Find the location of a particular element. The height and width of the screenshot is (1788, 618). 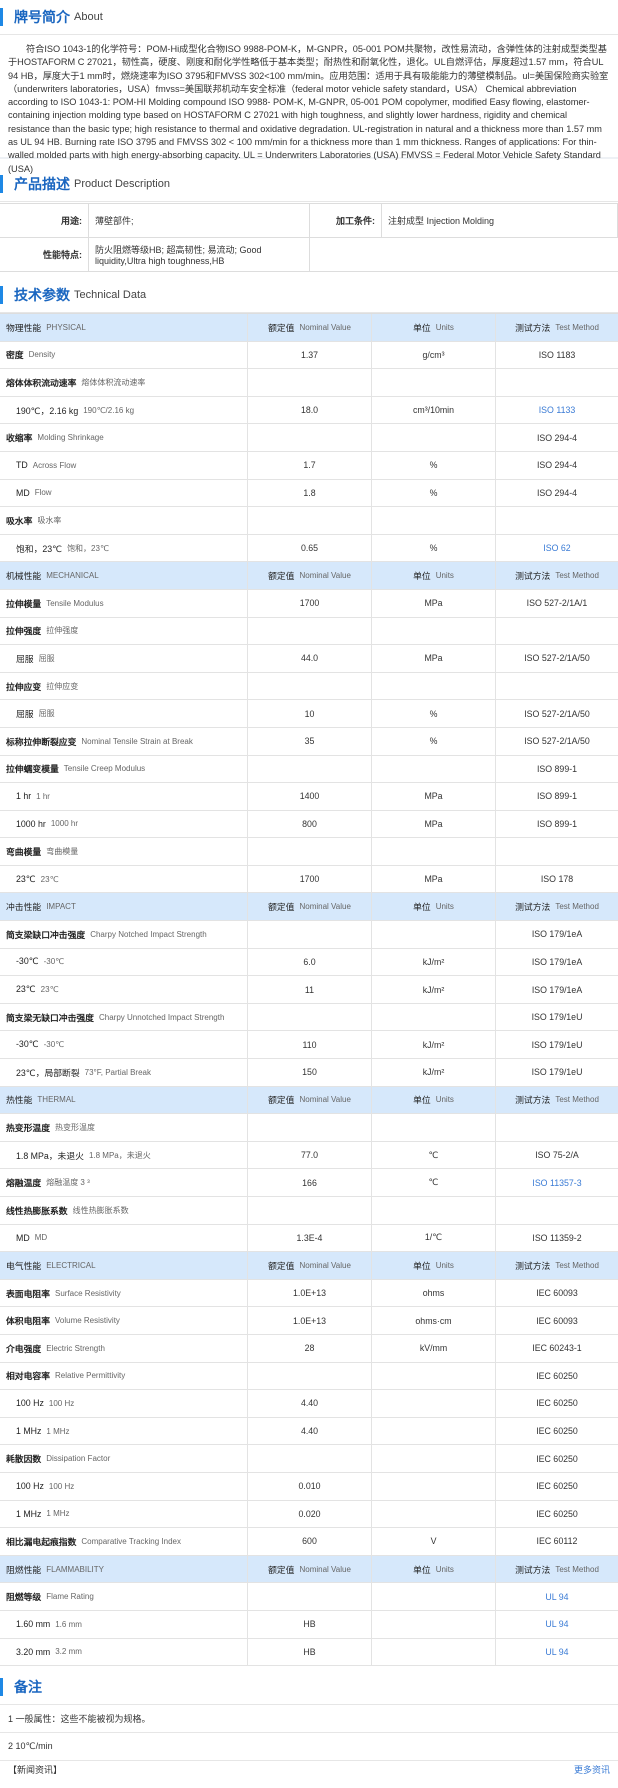

property-row: 拉伸蠕变模量 Tensile Creep Modulus ISO 899-1 is located at coordinates (309, 769).